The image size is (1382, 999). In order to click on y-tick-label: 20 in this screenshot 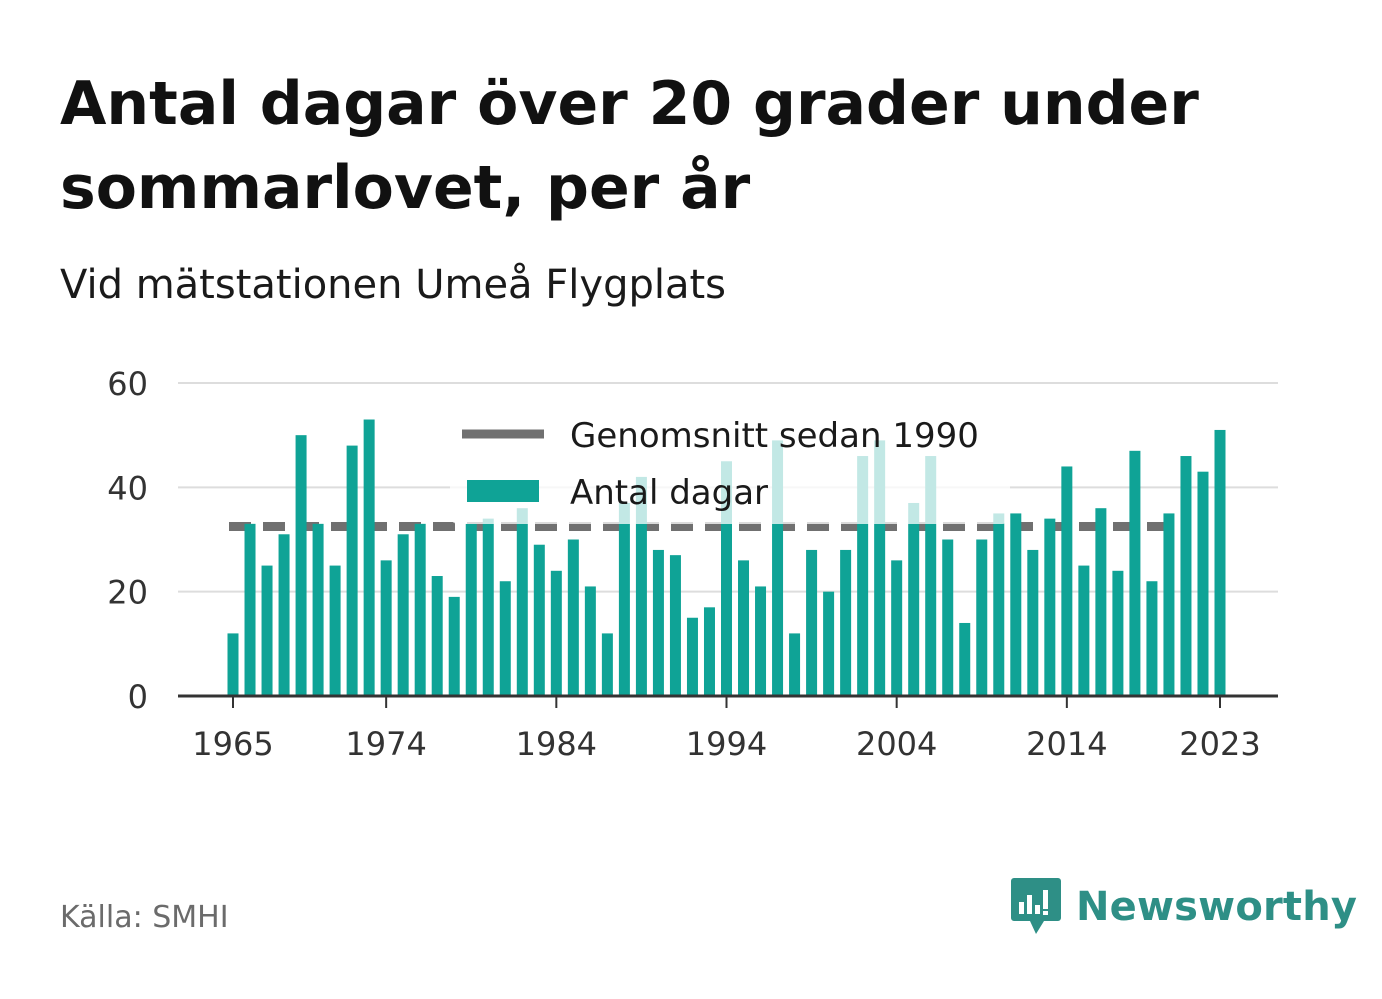, I will do `click(127, 593)`.